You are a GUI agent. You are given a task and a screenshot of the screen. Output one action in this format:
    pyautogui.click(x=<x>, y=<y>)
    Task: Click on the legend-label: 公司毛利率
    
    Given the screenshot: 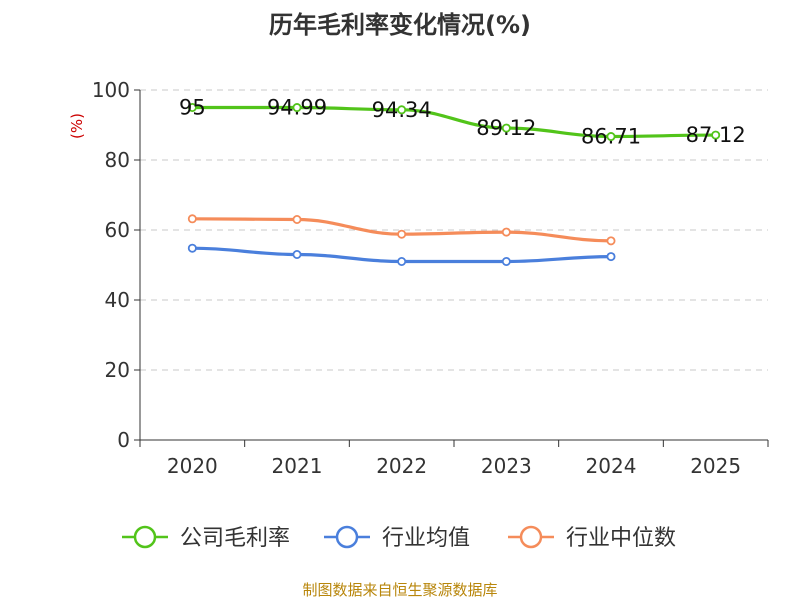 What is the action you would take?
    pyautogui.click(x=235, y=538)
    